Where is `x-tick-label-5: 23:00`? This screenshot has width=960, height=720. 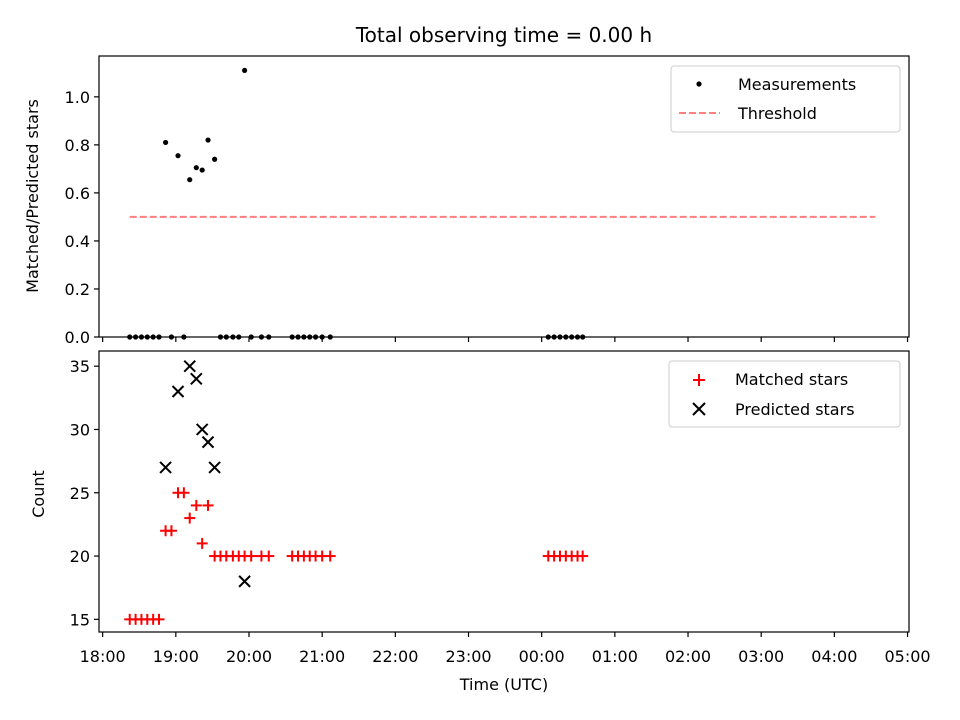 x-tick-label-5: 23:00 is located at coordinates (468, 656).